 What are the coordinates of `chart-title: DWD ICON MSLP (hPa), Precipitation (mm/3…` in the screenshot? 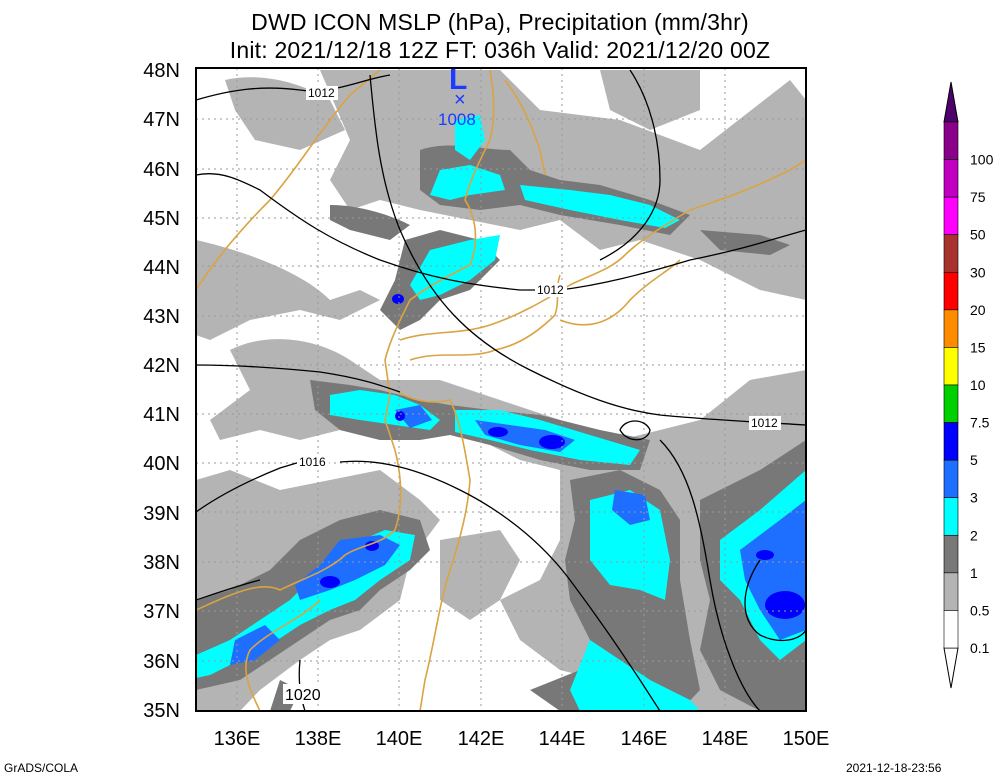 It's located at (500, 22).